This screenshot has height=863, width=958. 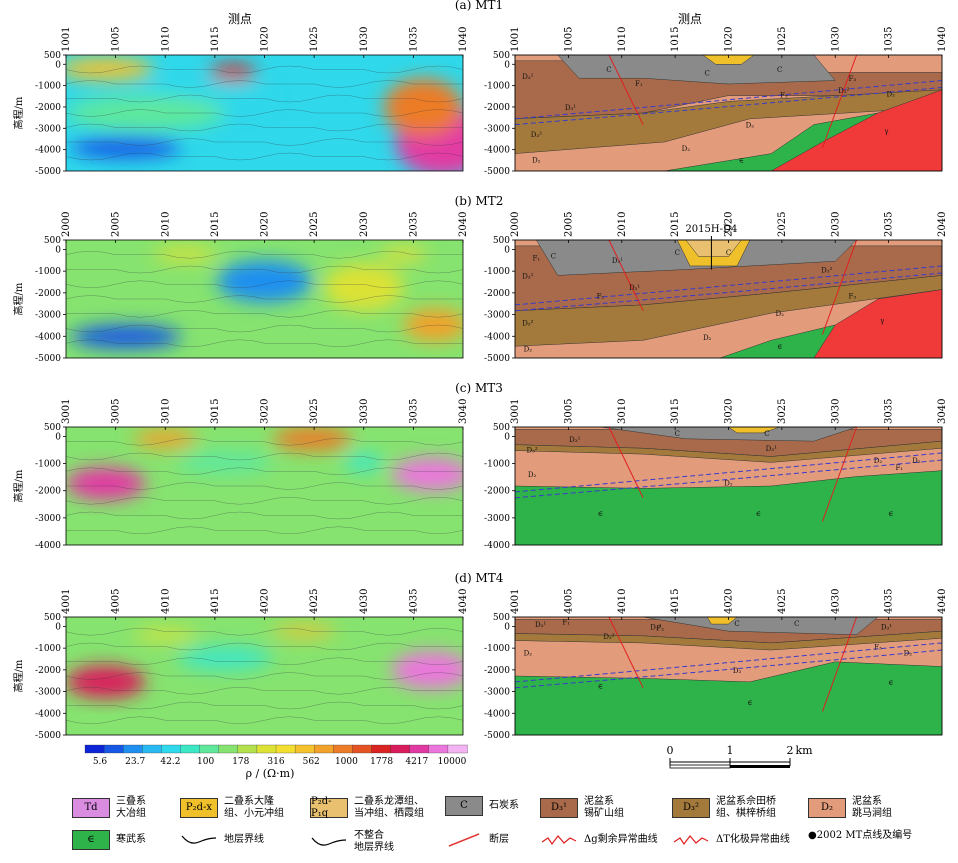 What do you see at coordinates (244, 839) in the screenshot?
I see `legend-text: 地层界线` at bounding box center [244, 839].